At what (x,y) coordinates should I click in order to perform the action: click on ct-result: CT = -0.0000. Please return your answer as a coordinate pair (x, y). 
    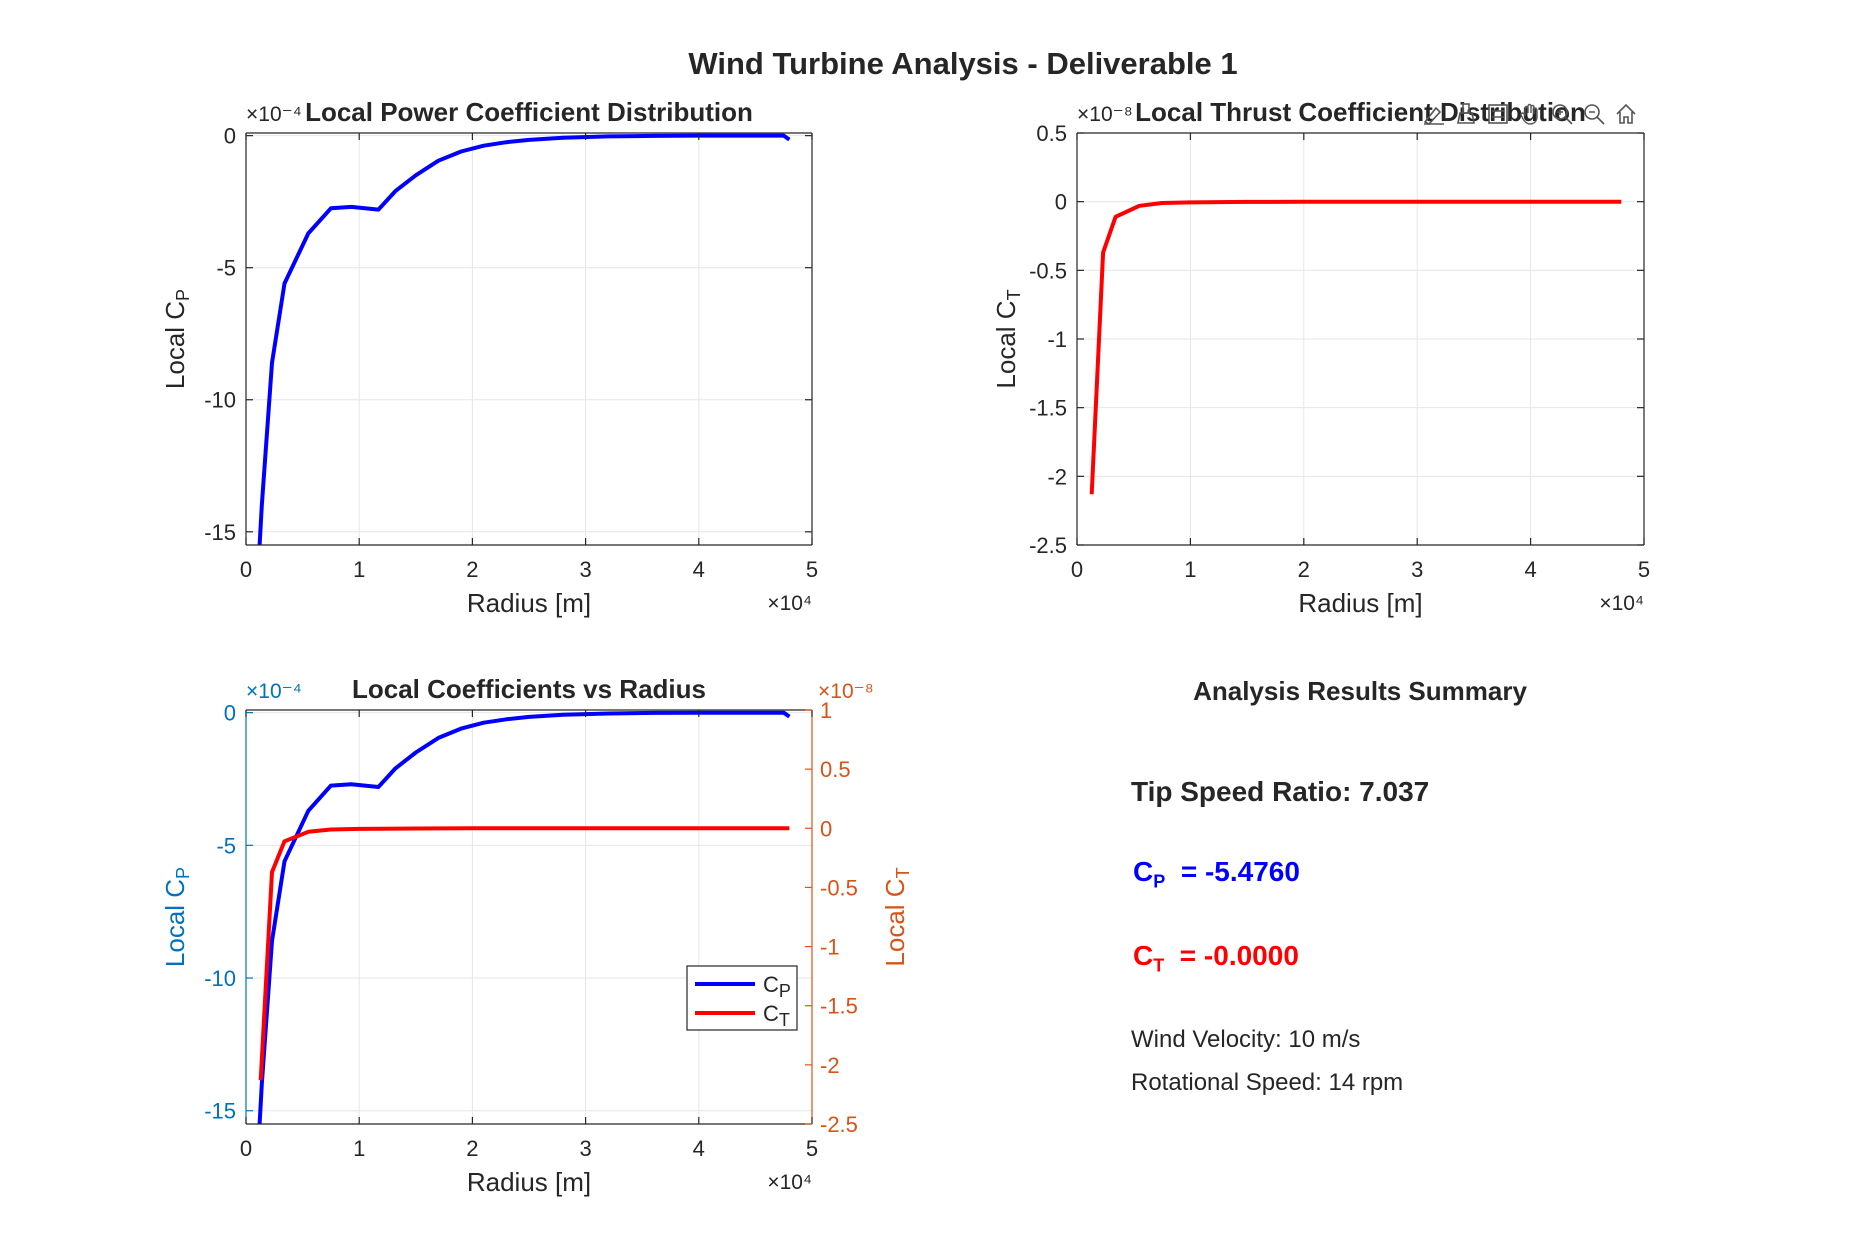
    Looking at the image, I should click on (1216, 958).